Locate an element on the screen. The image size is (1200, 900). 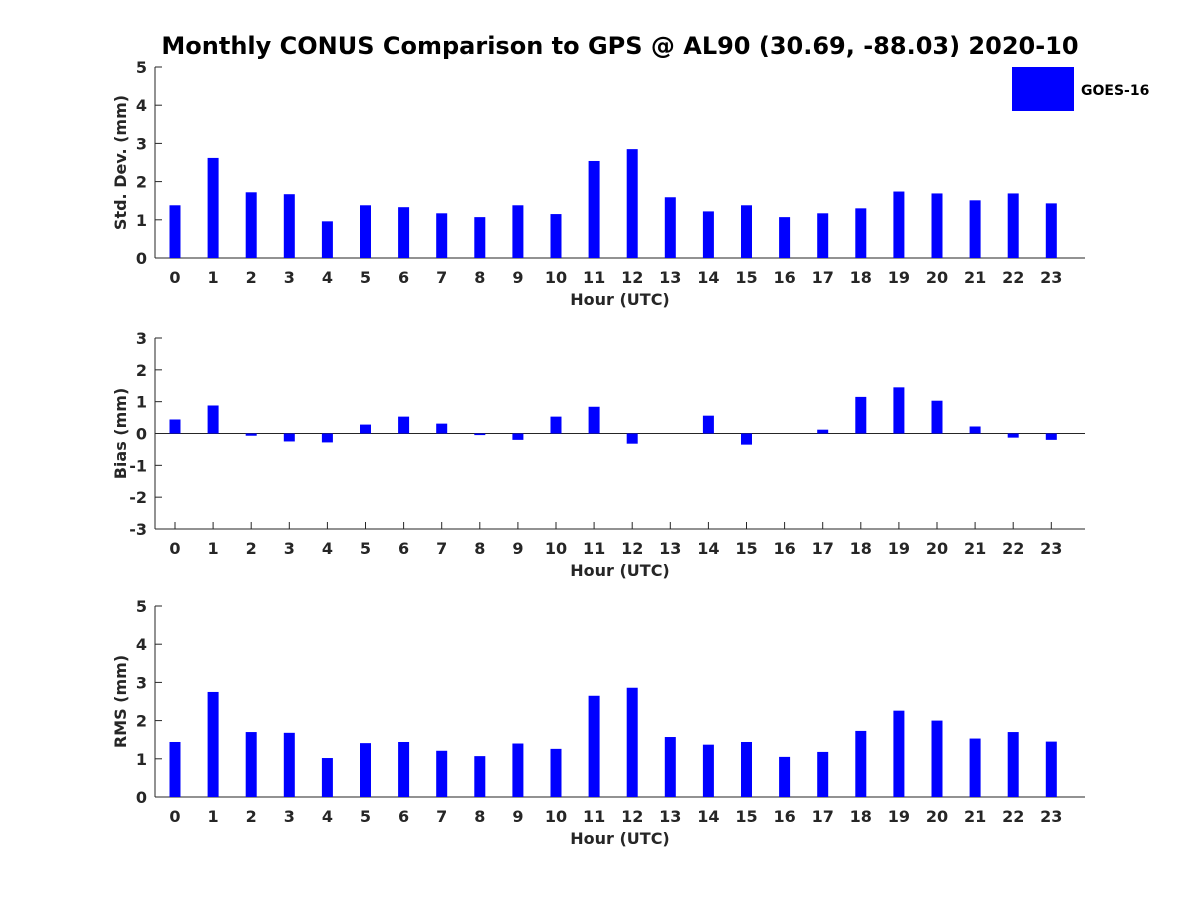
x-tick-label: 21 is located at coordinates (975, 548).